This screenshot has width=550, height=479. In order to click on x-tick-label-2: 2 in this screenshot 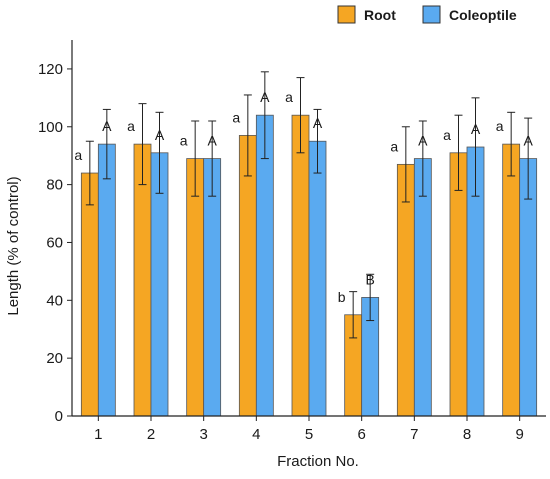, I will do `click(151, 434)`.